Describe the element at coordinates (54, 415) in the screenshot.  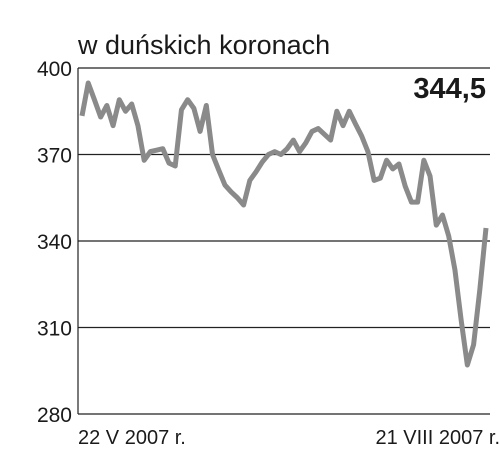
I see `y-tick-label: 280` at that location.